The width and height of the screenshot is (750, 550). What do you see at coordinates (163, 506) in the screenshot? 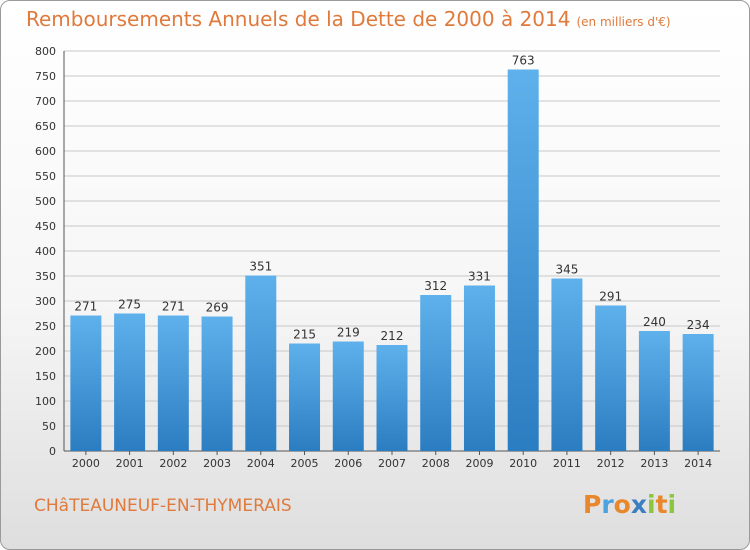
I see `city-name: CHâTEAUNEUF-EN-THYMERAIS` at bounding box center [163, 506].